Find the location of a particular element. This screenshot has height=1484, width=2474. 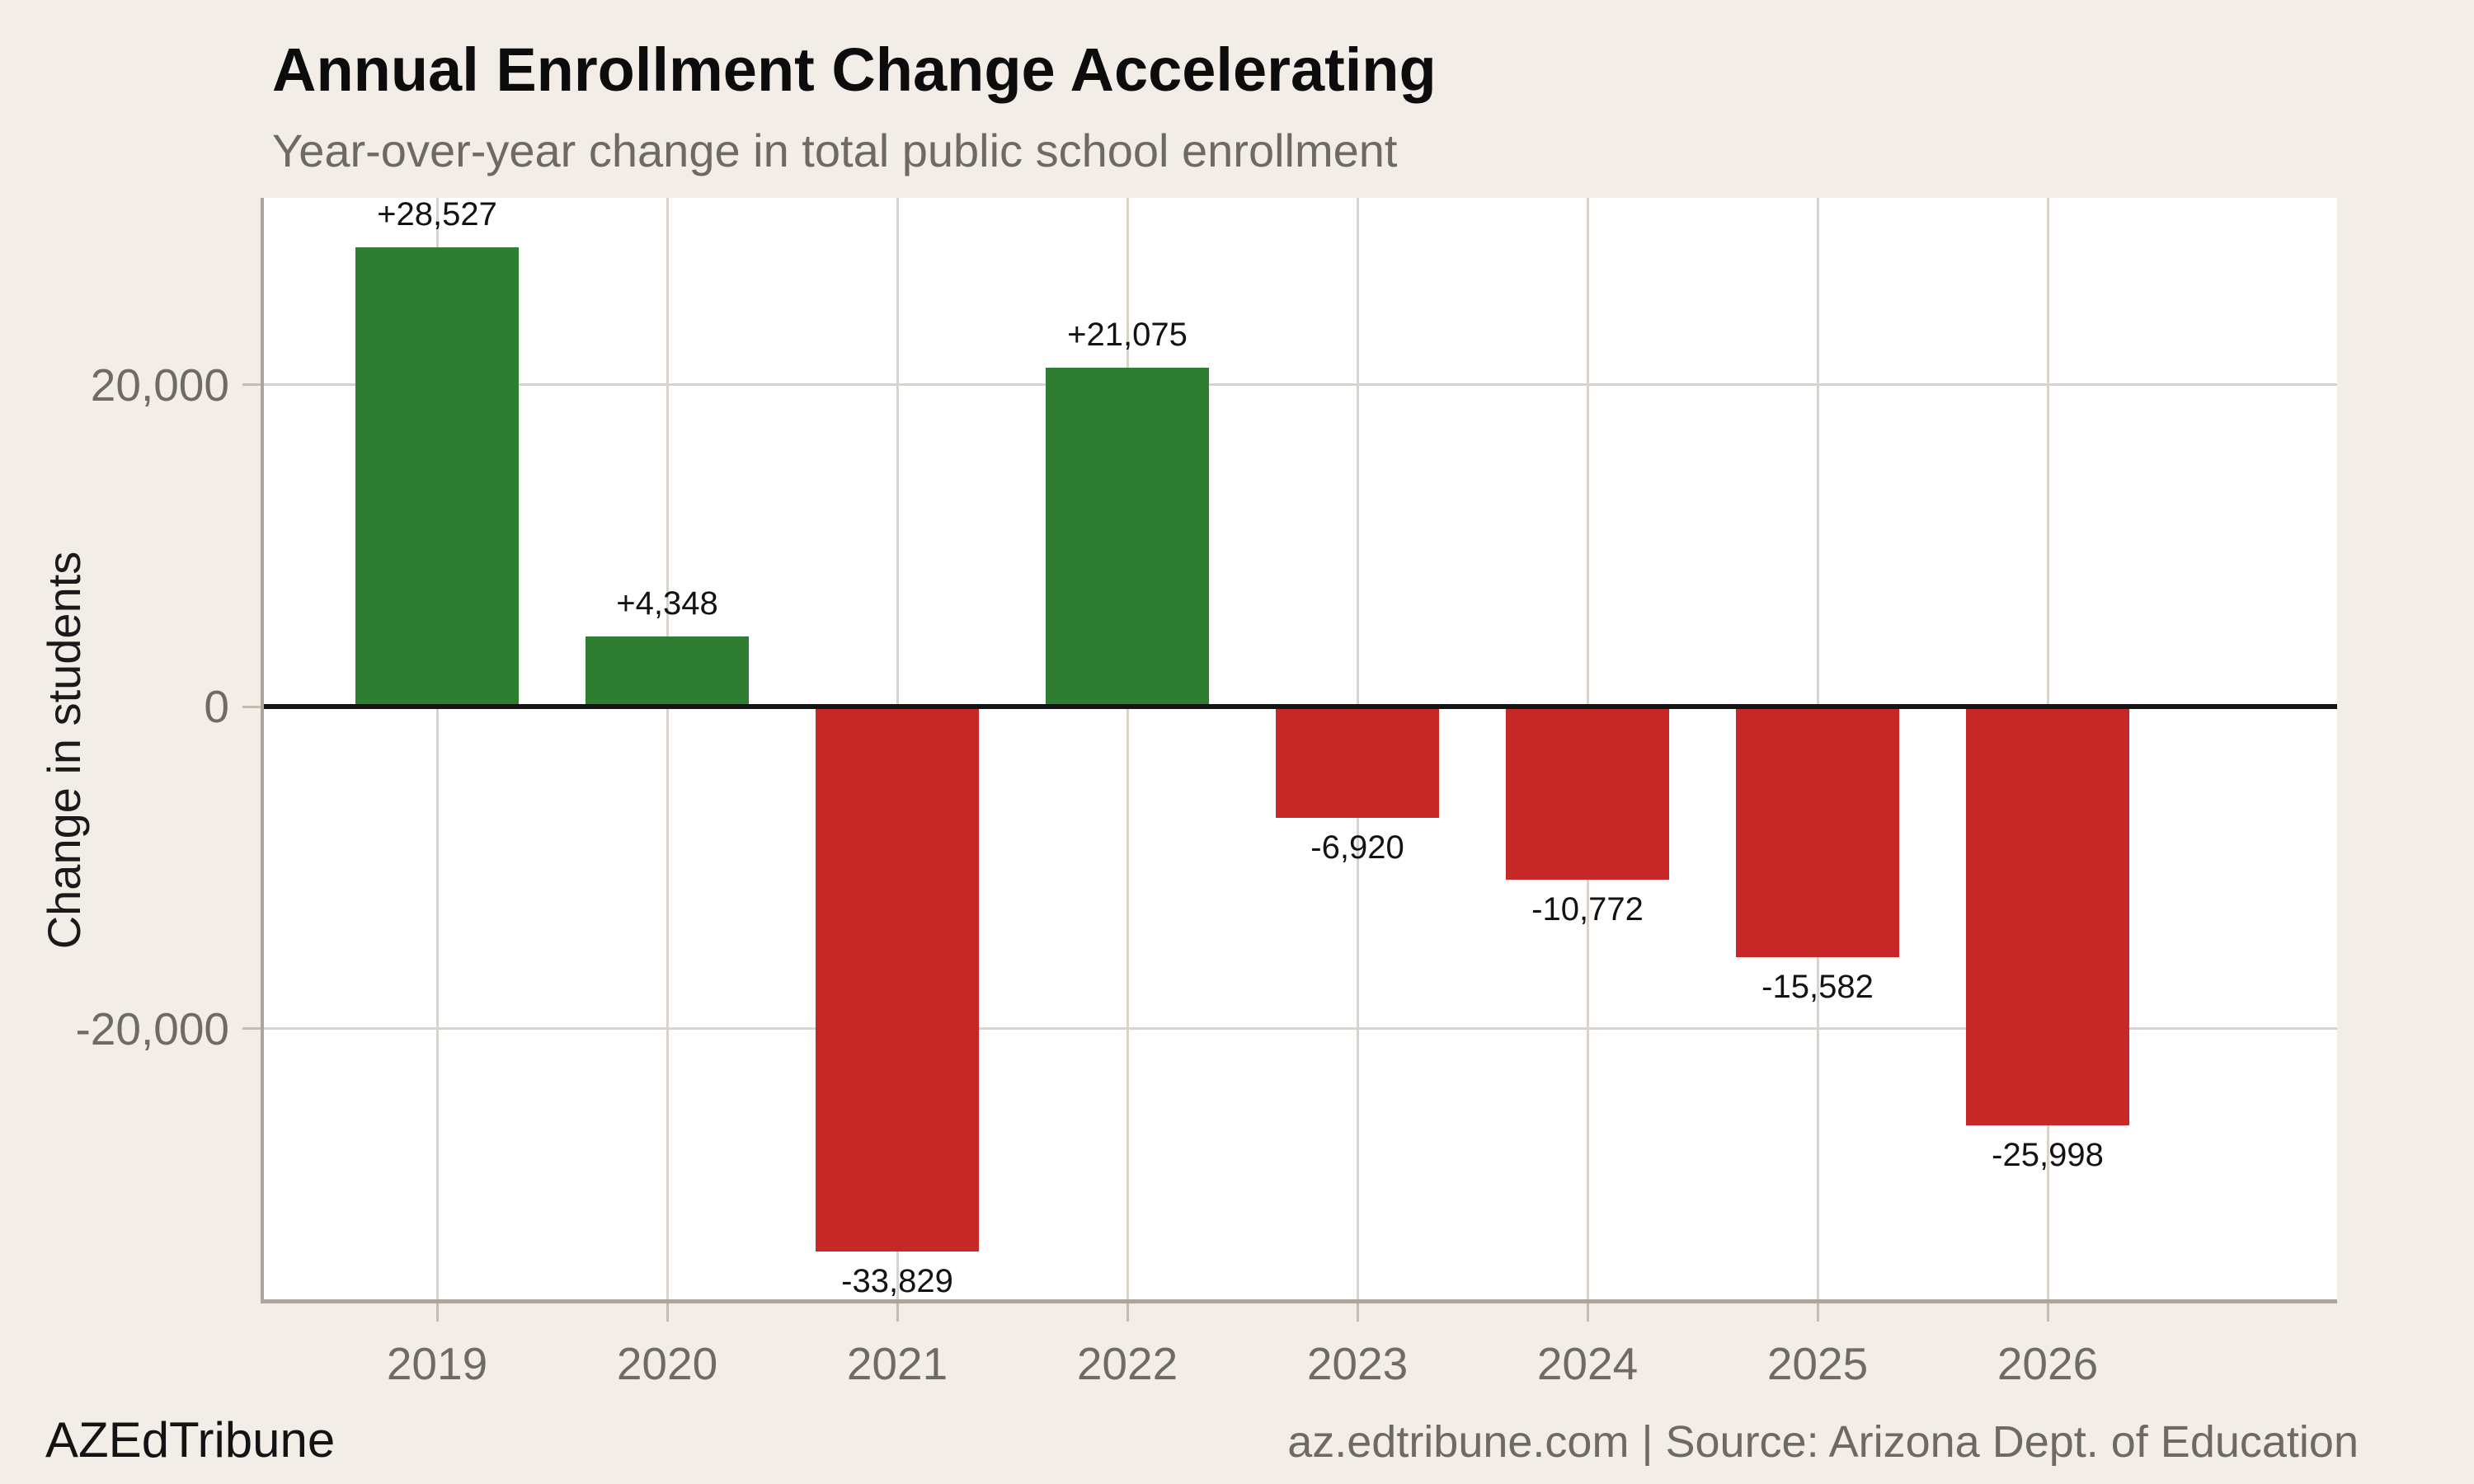

y-tick--20000 is located at coordinates (253, 1028).